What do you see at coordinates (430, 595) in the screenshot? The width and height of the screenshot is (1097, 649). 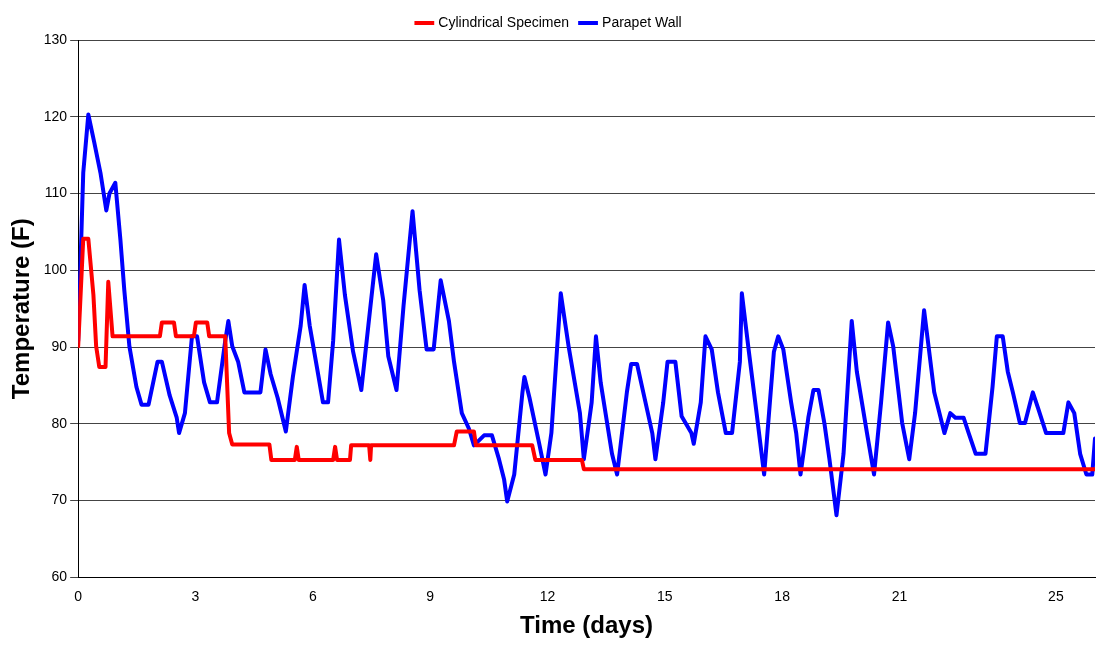 I see `x-tick-label: 9` at bounding box center [430, 595].